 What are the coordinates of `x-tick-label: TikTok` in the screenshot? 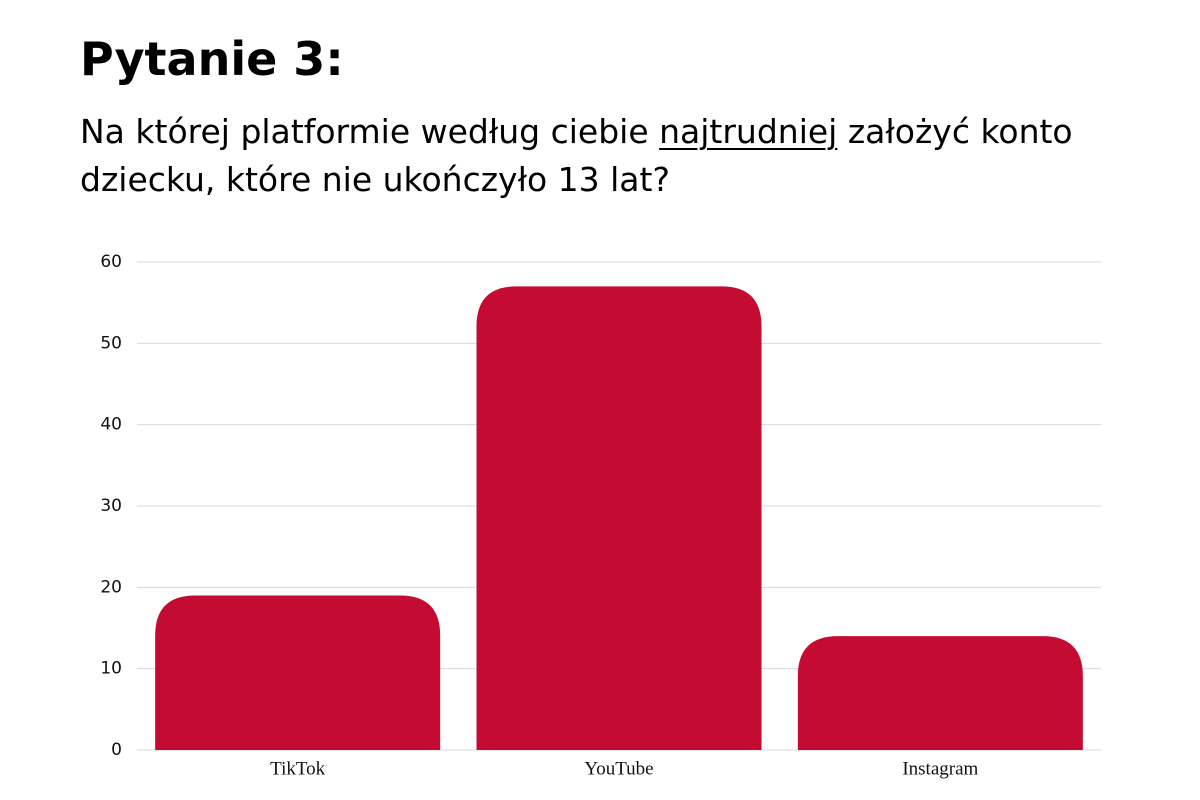 It's located at (297, 768).